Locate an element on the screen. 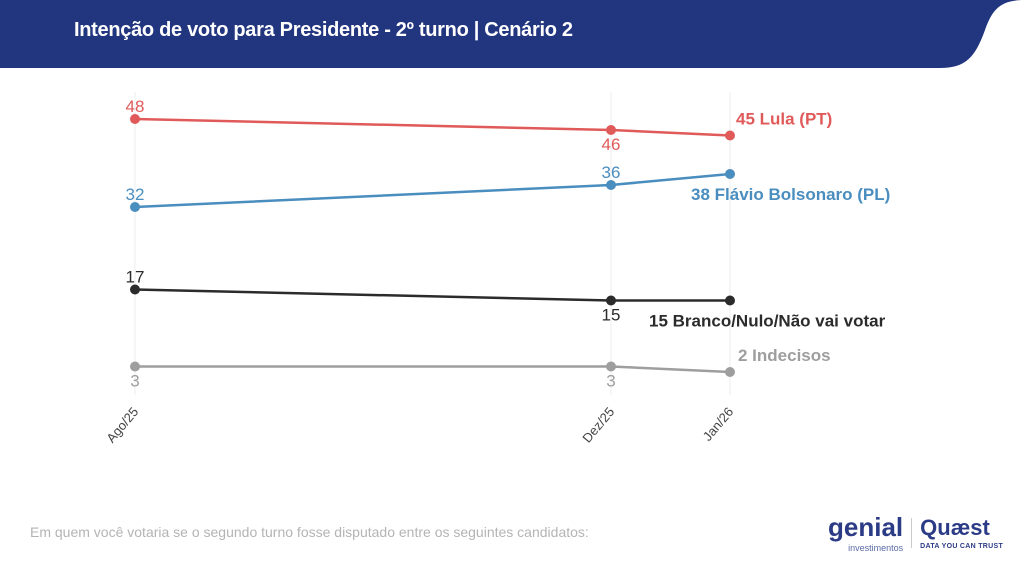 The image size is (1024, 576). quaest-logo: Quæst DATA YOU CAN TRUST is located at coordinates (961, 533).